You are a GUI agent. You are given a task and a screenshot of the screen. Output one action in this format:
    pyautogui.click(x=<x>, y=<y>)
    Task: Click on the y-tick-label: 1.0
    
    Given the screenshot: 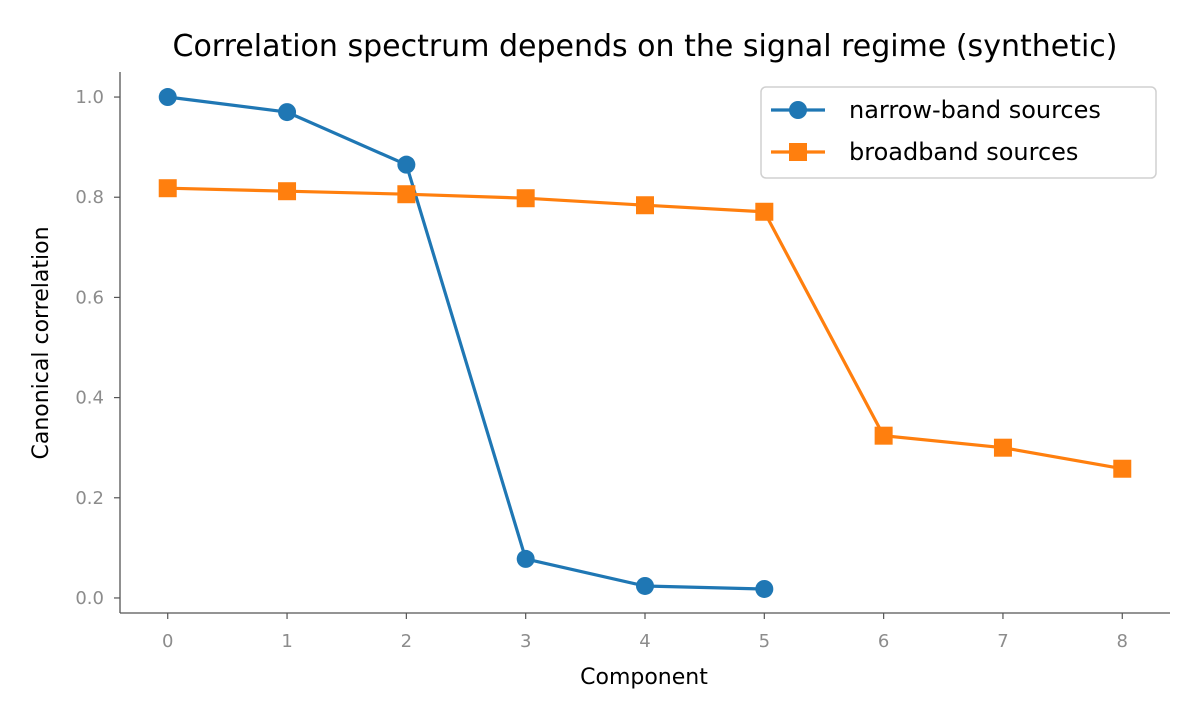 What is the action you would take?
    pyautogui.click(x=89, y=97)
    